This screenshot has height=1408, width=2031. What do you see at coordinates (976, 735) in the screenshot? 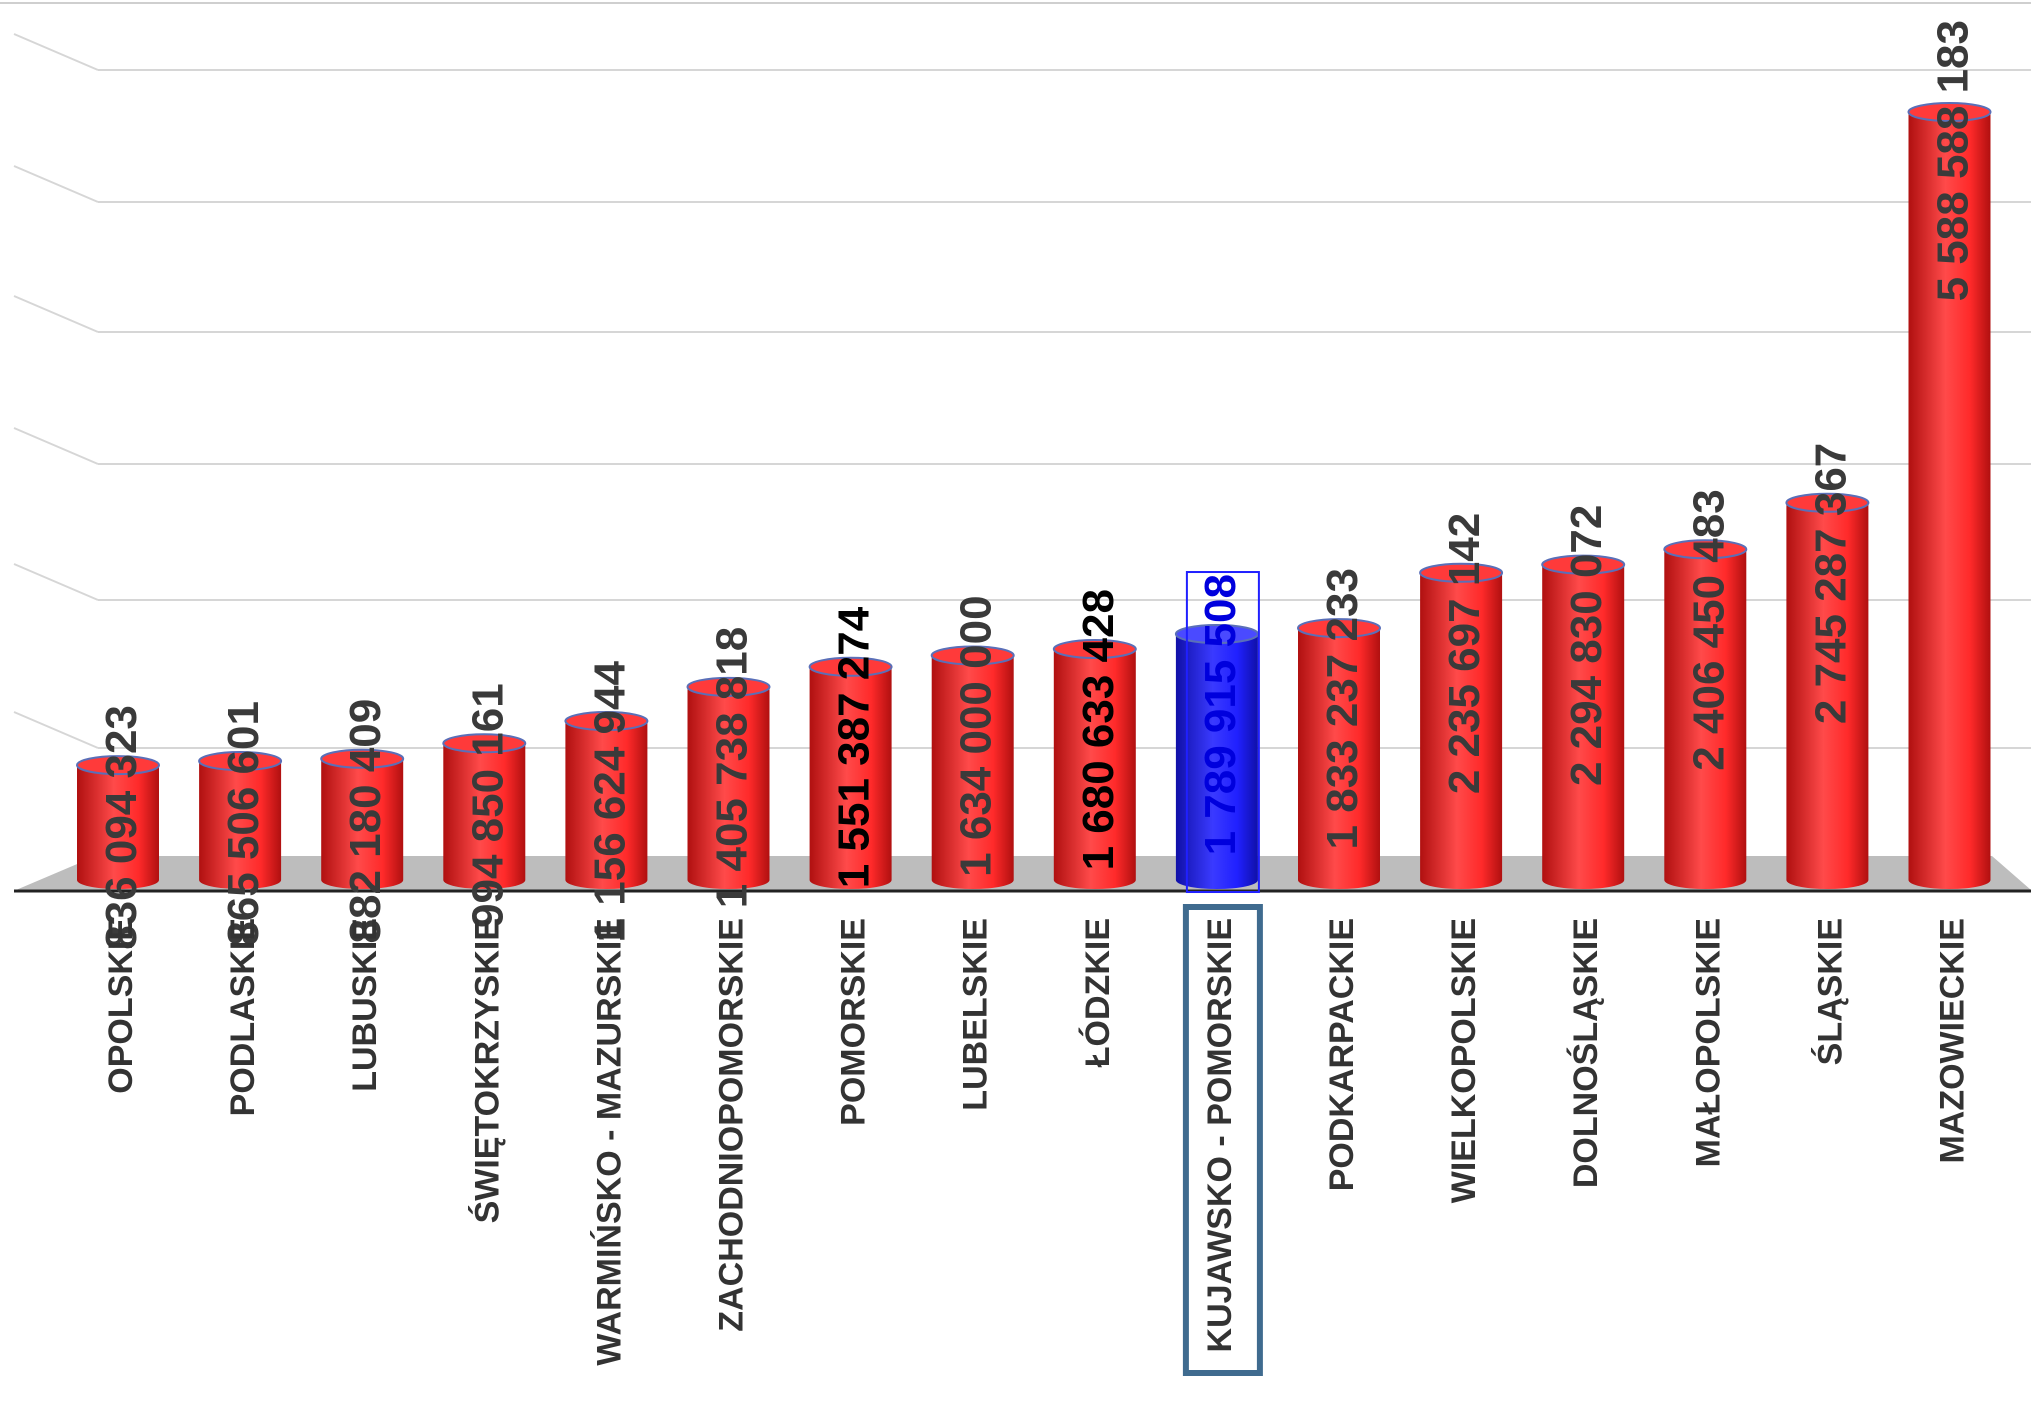
I see `value-label-8: 1 634 000 000` at bounding box center [976, 735].